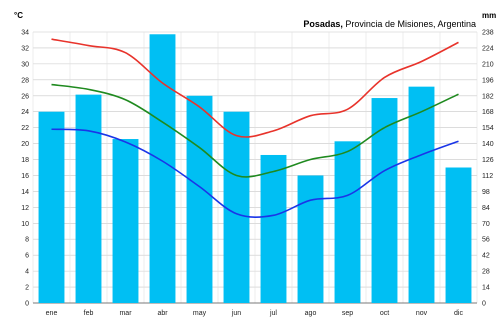 The width and height of the screenshot is (500, 320). What do you see at coordinates (323, 24) in the screenshot?
I see `chart-title-city: Posadas,` at bounding box center [323, 24].